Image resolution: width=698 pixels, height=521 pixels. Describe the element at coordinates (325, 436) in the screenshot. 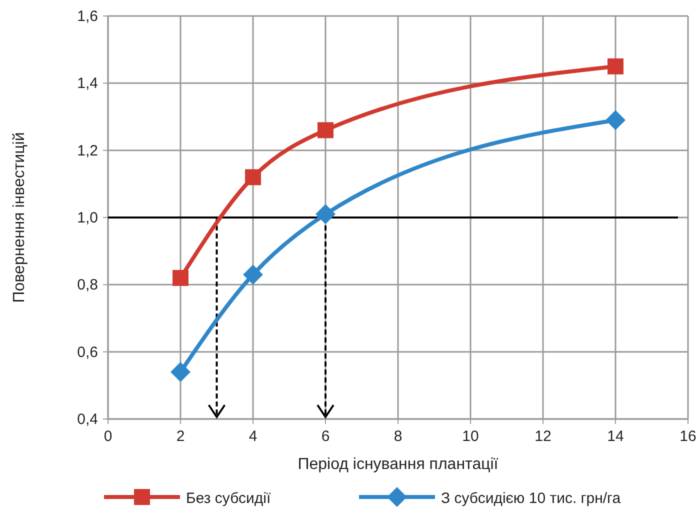

I see `x-tick-label: 6` at that location.